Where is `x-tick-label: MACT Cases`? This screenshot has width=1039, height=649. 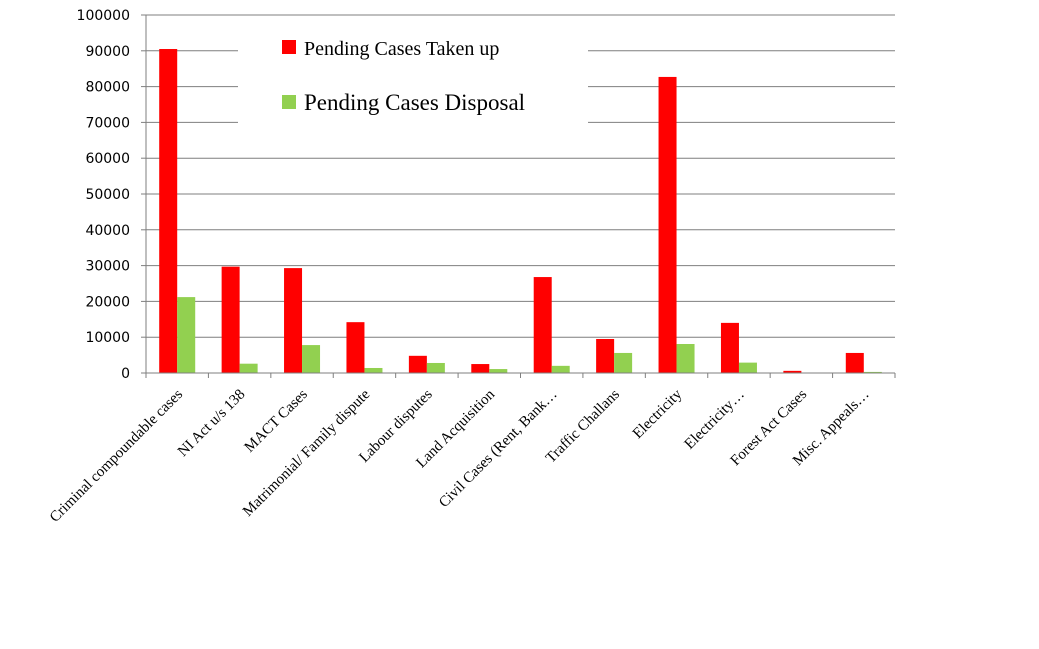 x-tick-label: MACT Cases is located at coordinates (276, 420).